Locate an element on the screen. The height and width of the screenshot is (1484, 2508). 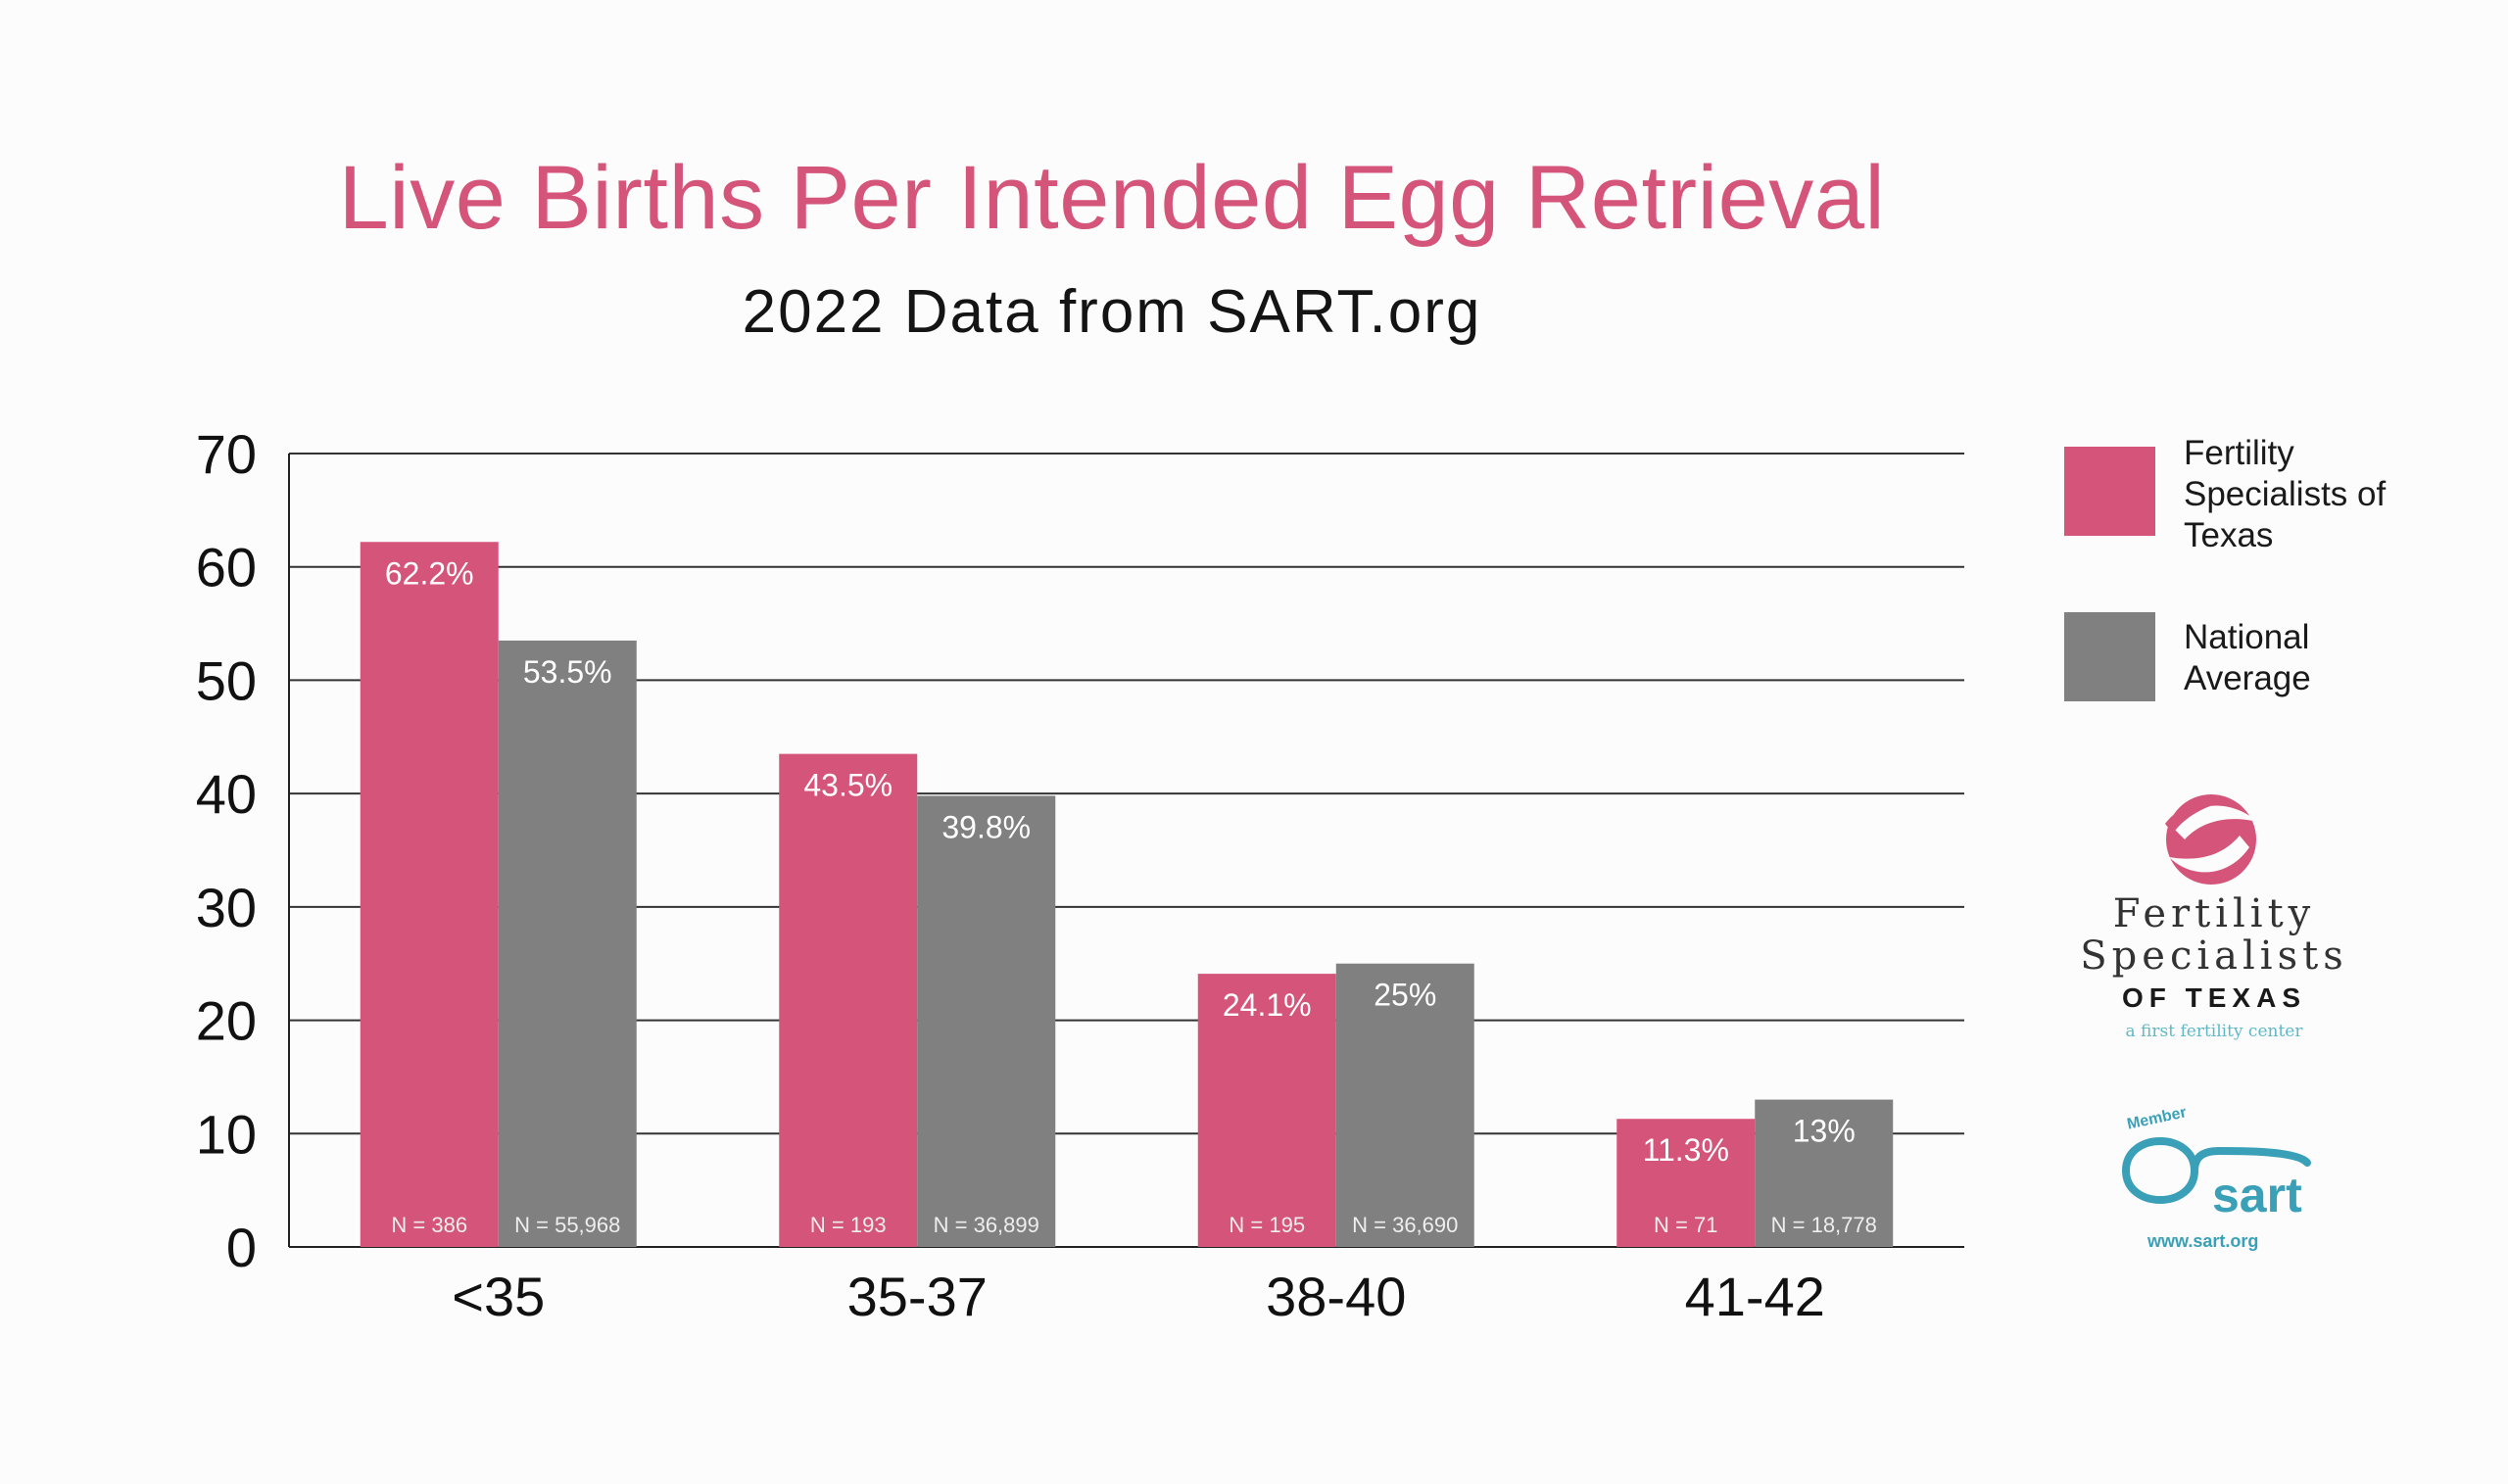
n-label: N = 195 is located at coordinates (1267, 1225).